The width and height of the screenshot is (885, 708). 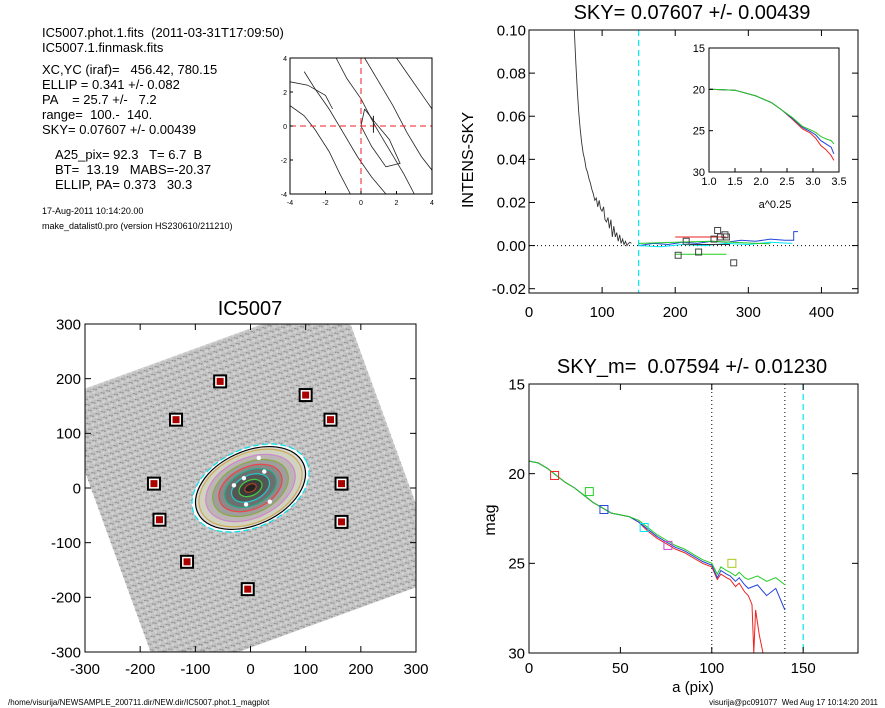 What do you see at coordinates (285, 93) in the screenshot?
I see `contour-ytick-label: 2` at bounding box center [285, 93].